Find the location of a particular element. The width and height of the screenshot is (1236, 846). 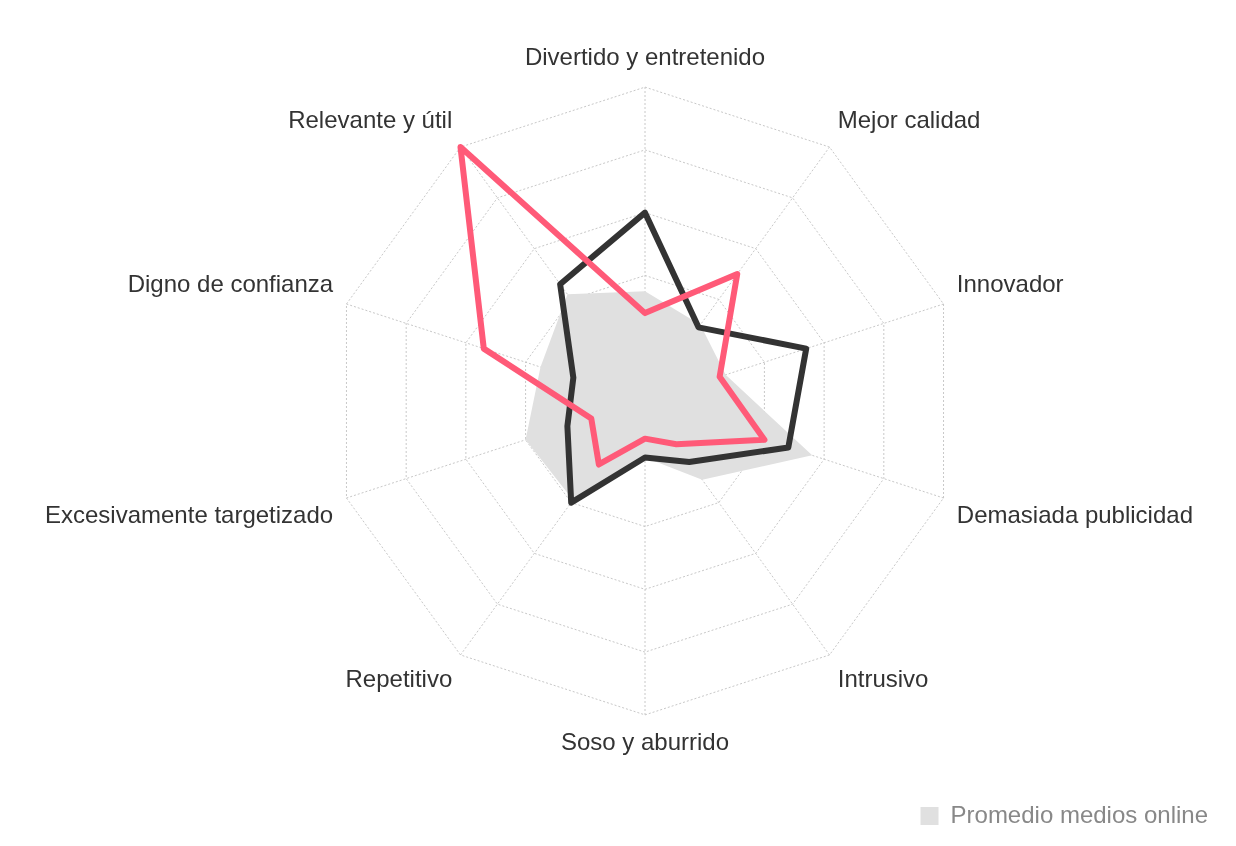

spoke-label: Mejor calidad is located at coordinates (909, 119).